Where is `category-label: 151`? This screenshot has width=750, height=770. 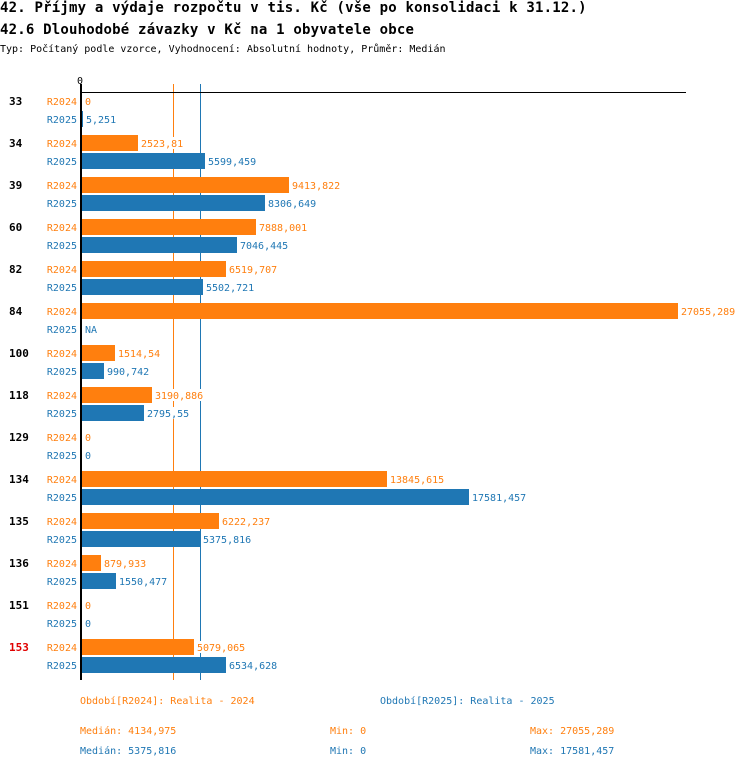
category-label: 151 is located at coordinates (19, 605).